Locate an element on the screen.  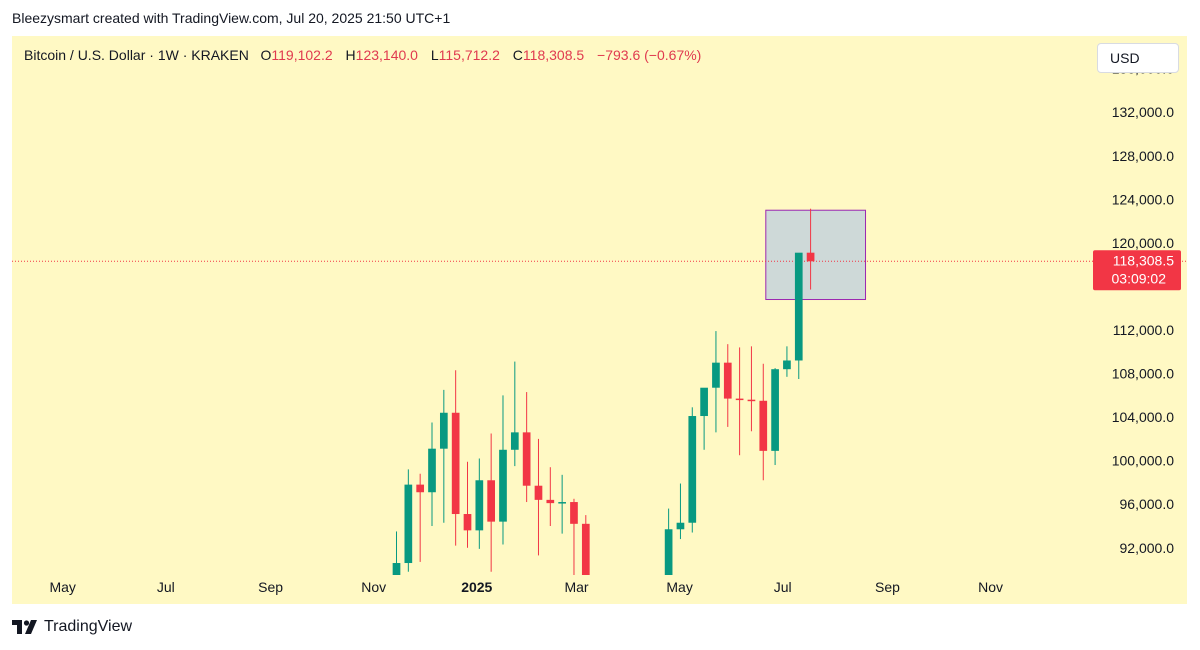
close-value: 118,308.5 is located at coordinates (553, 55).